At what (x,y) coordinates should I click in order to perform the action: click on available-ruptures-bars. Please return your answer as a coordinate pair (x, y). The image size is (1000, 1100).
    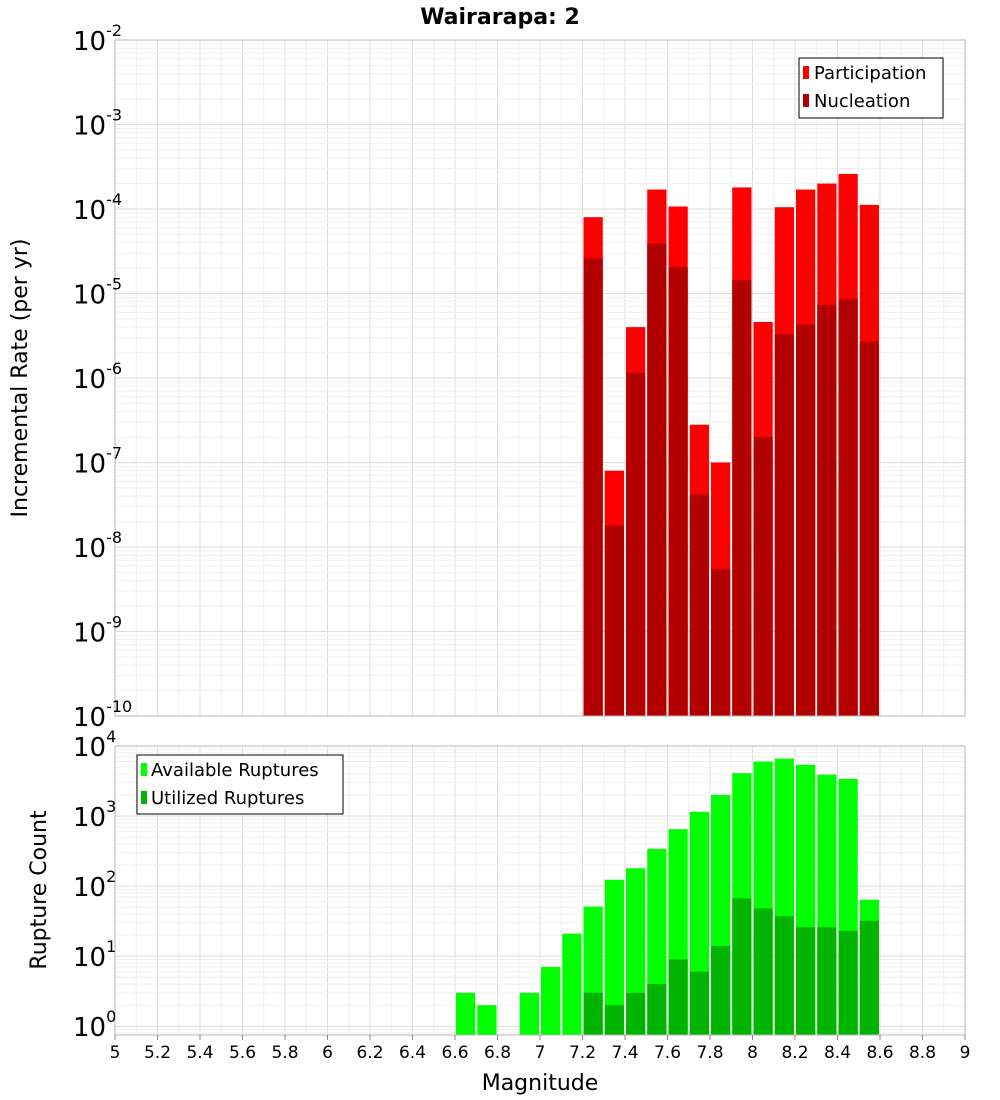
    Looking at the image, I should click on (667, 896).